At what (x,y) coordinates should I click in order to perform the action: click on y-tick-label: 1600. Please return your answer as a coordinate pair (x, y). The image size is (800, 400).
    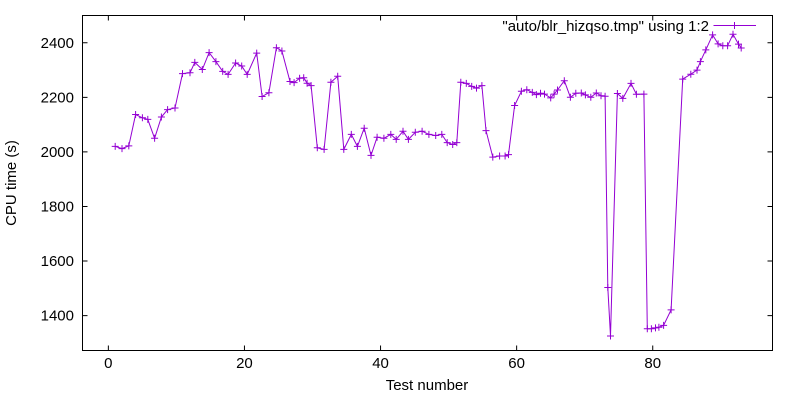
    Looking at the image, I should click on (57, 261).